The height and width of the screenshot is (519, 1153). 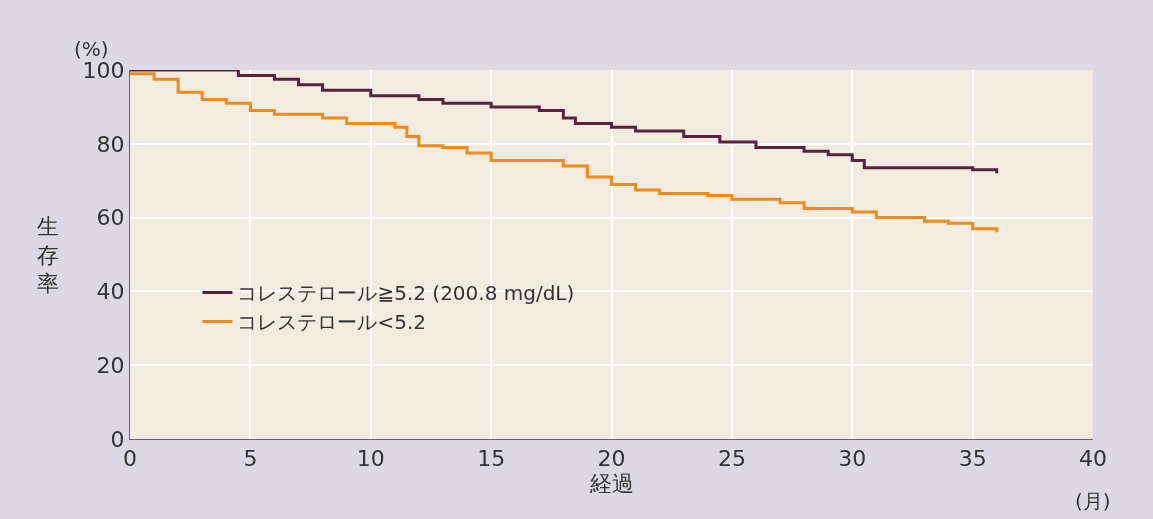 I want to click on y-tick-label: 0, so click(x=117, y=439).